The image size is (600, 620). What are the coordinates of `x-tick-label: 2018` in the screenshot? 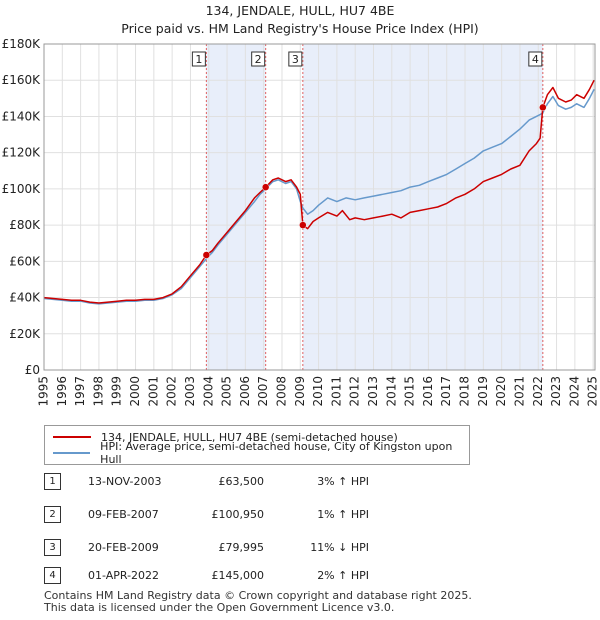 It's located at (465, 391).